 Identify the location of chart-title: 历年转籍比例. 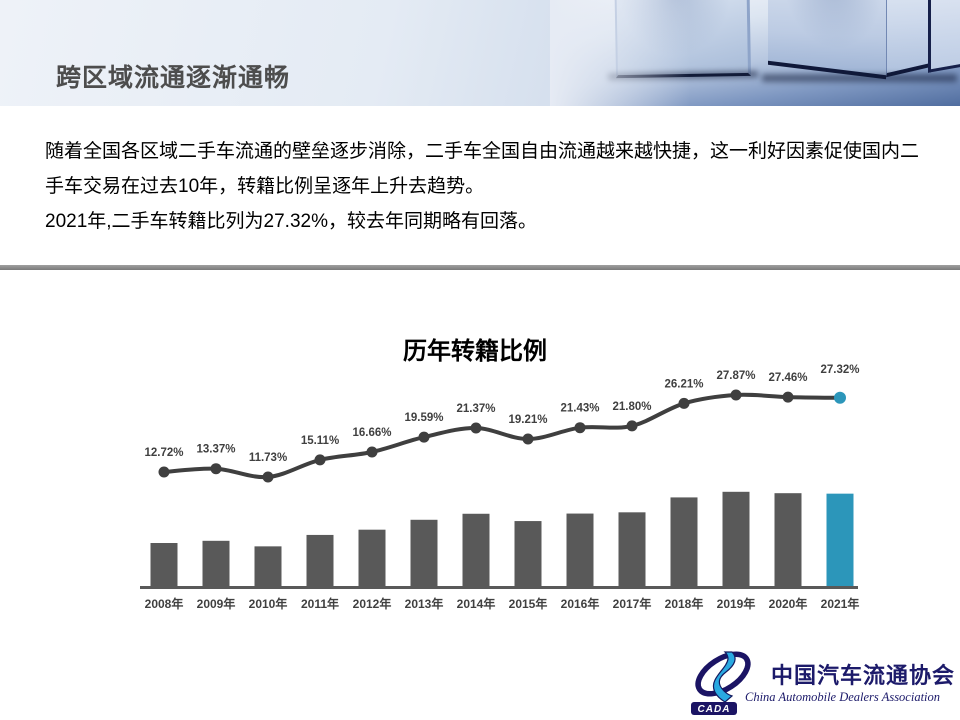
(475, 351).